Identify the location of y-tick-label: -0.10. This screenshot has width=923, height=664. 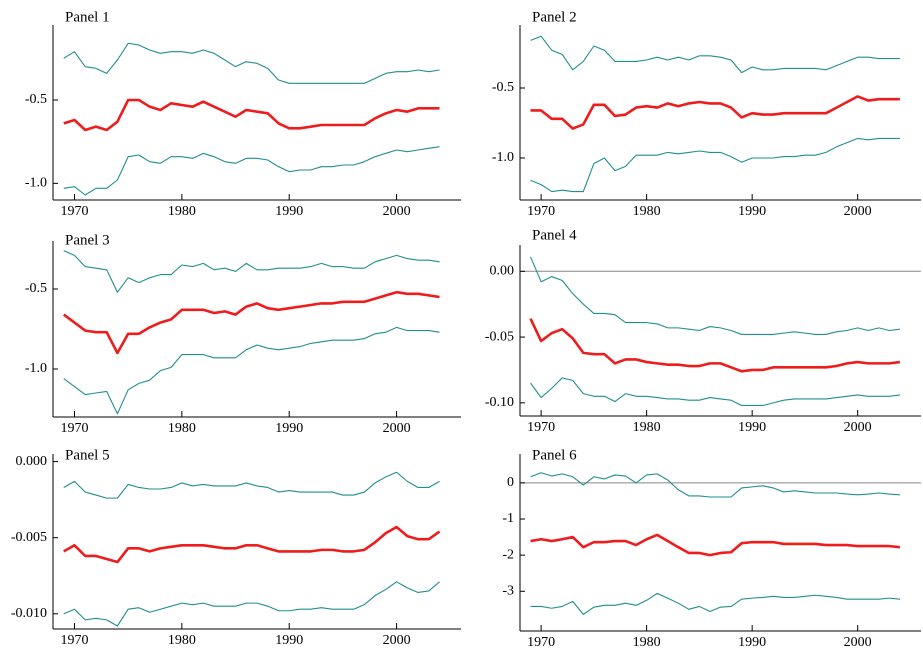
(499, 402).